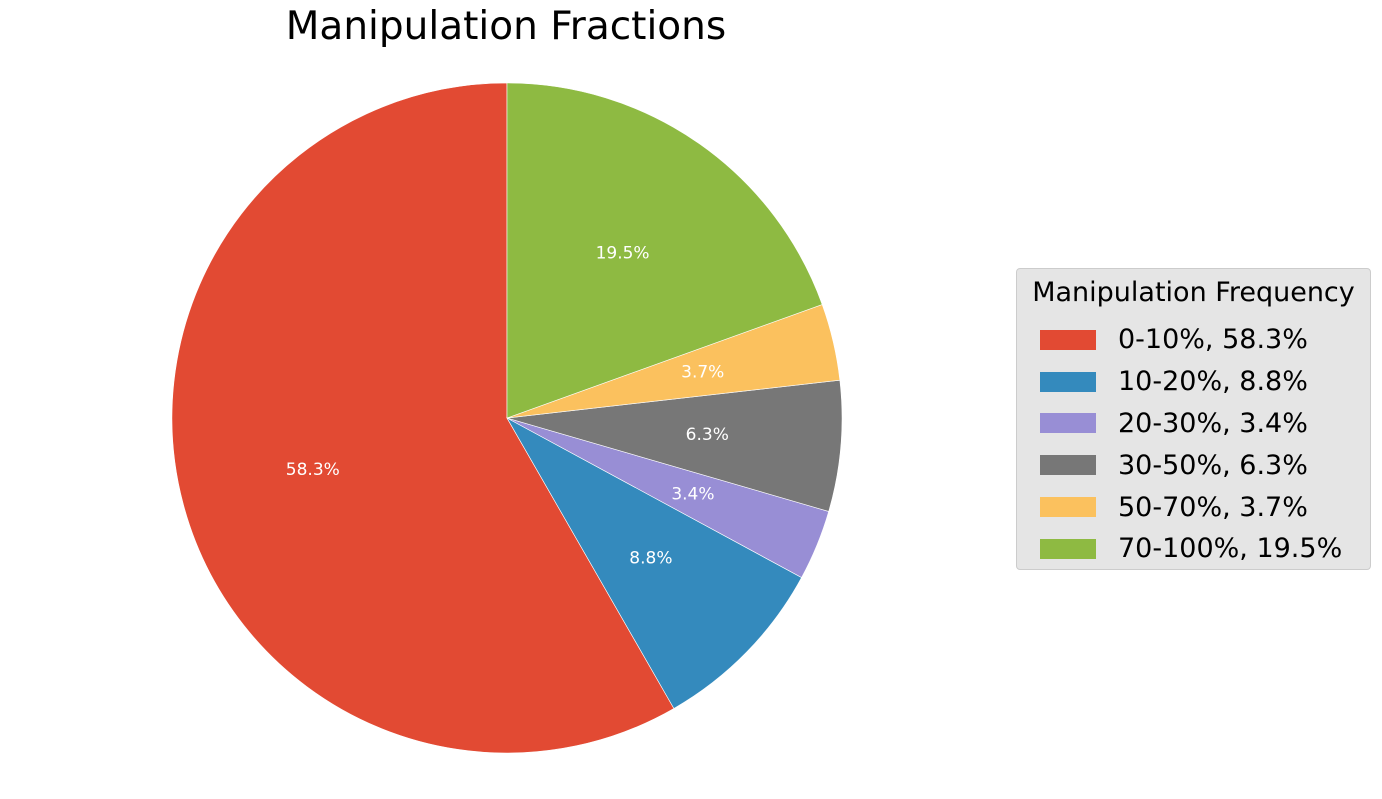 This screenshot has height=799, width=1382. Describe the element at coordinates (1213, 382) in the screenshot. I see `legend-label: 10-20%, 8.8%` at that location.